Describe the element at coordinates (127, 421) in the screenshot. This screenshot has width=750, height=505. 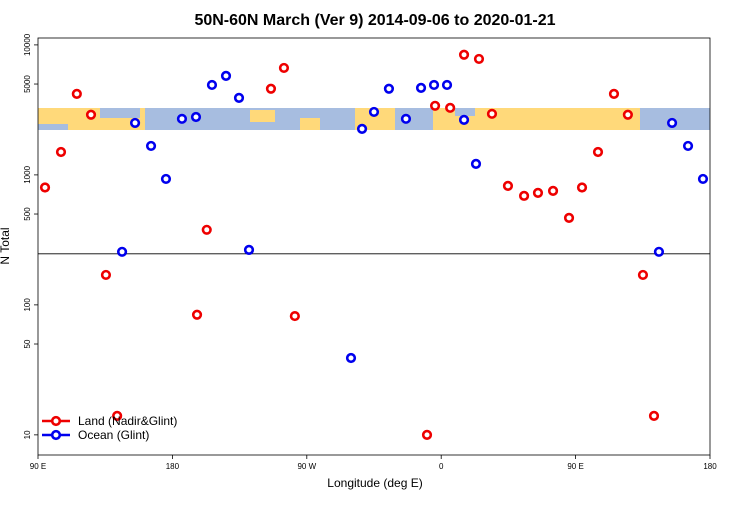
I see `legend-label: Land (Nadir&Glint)` at that location.